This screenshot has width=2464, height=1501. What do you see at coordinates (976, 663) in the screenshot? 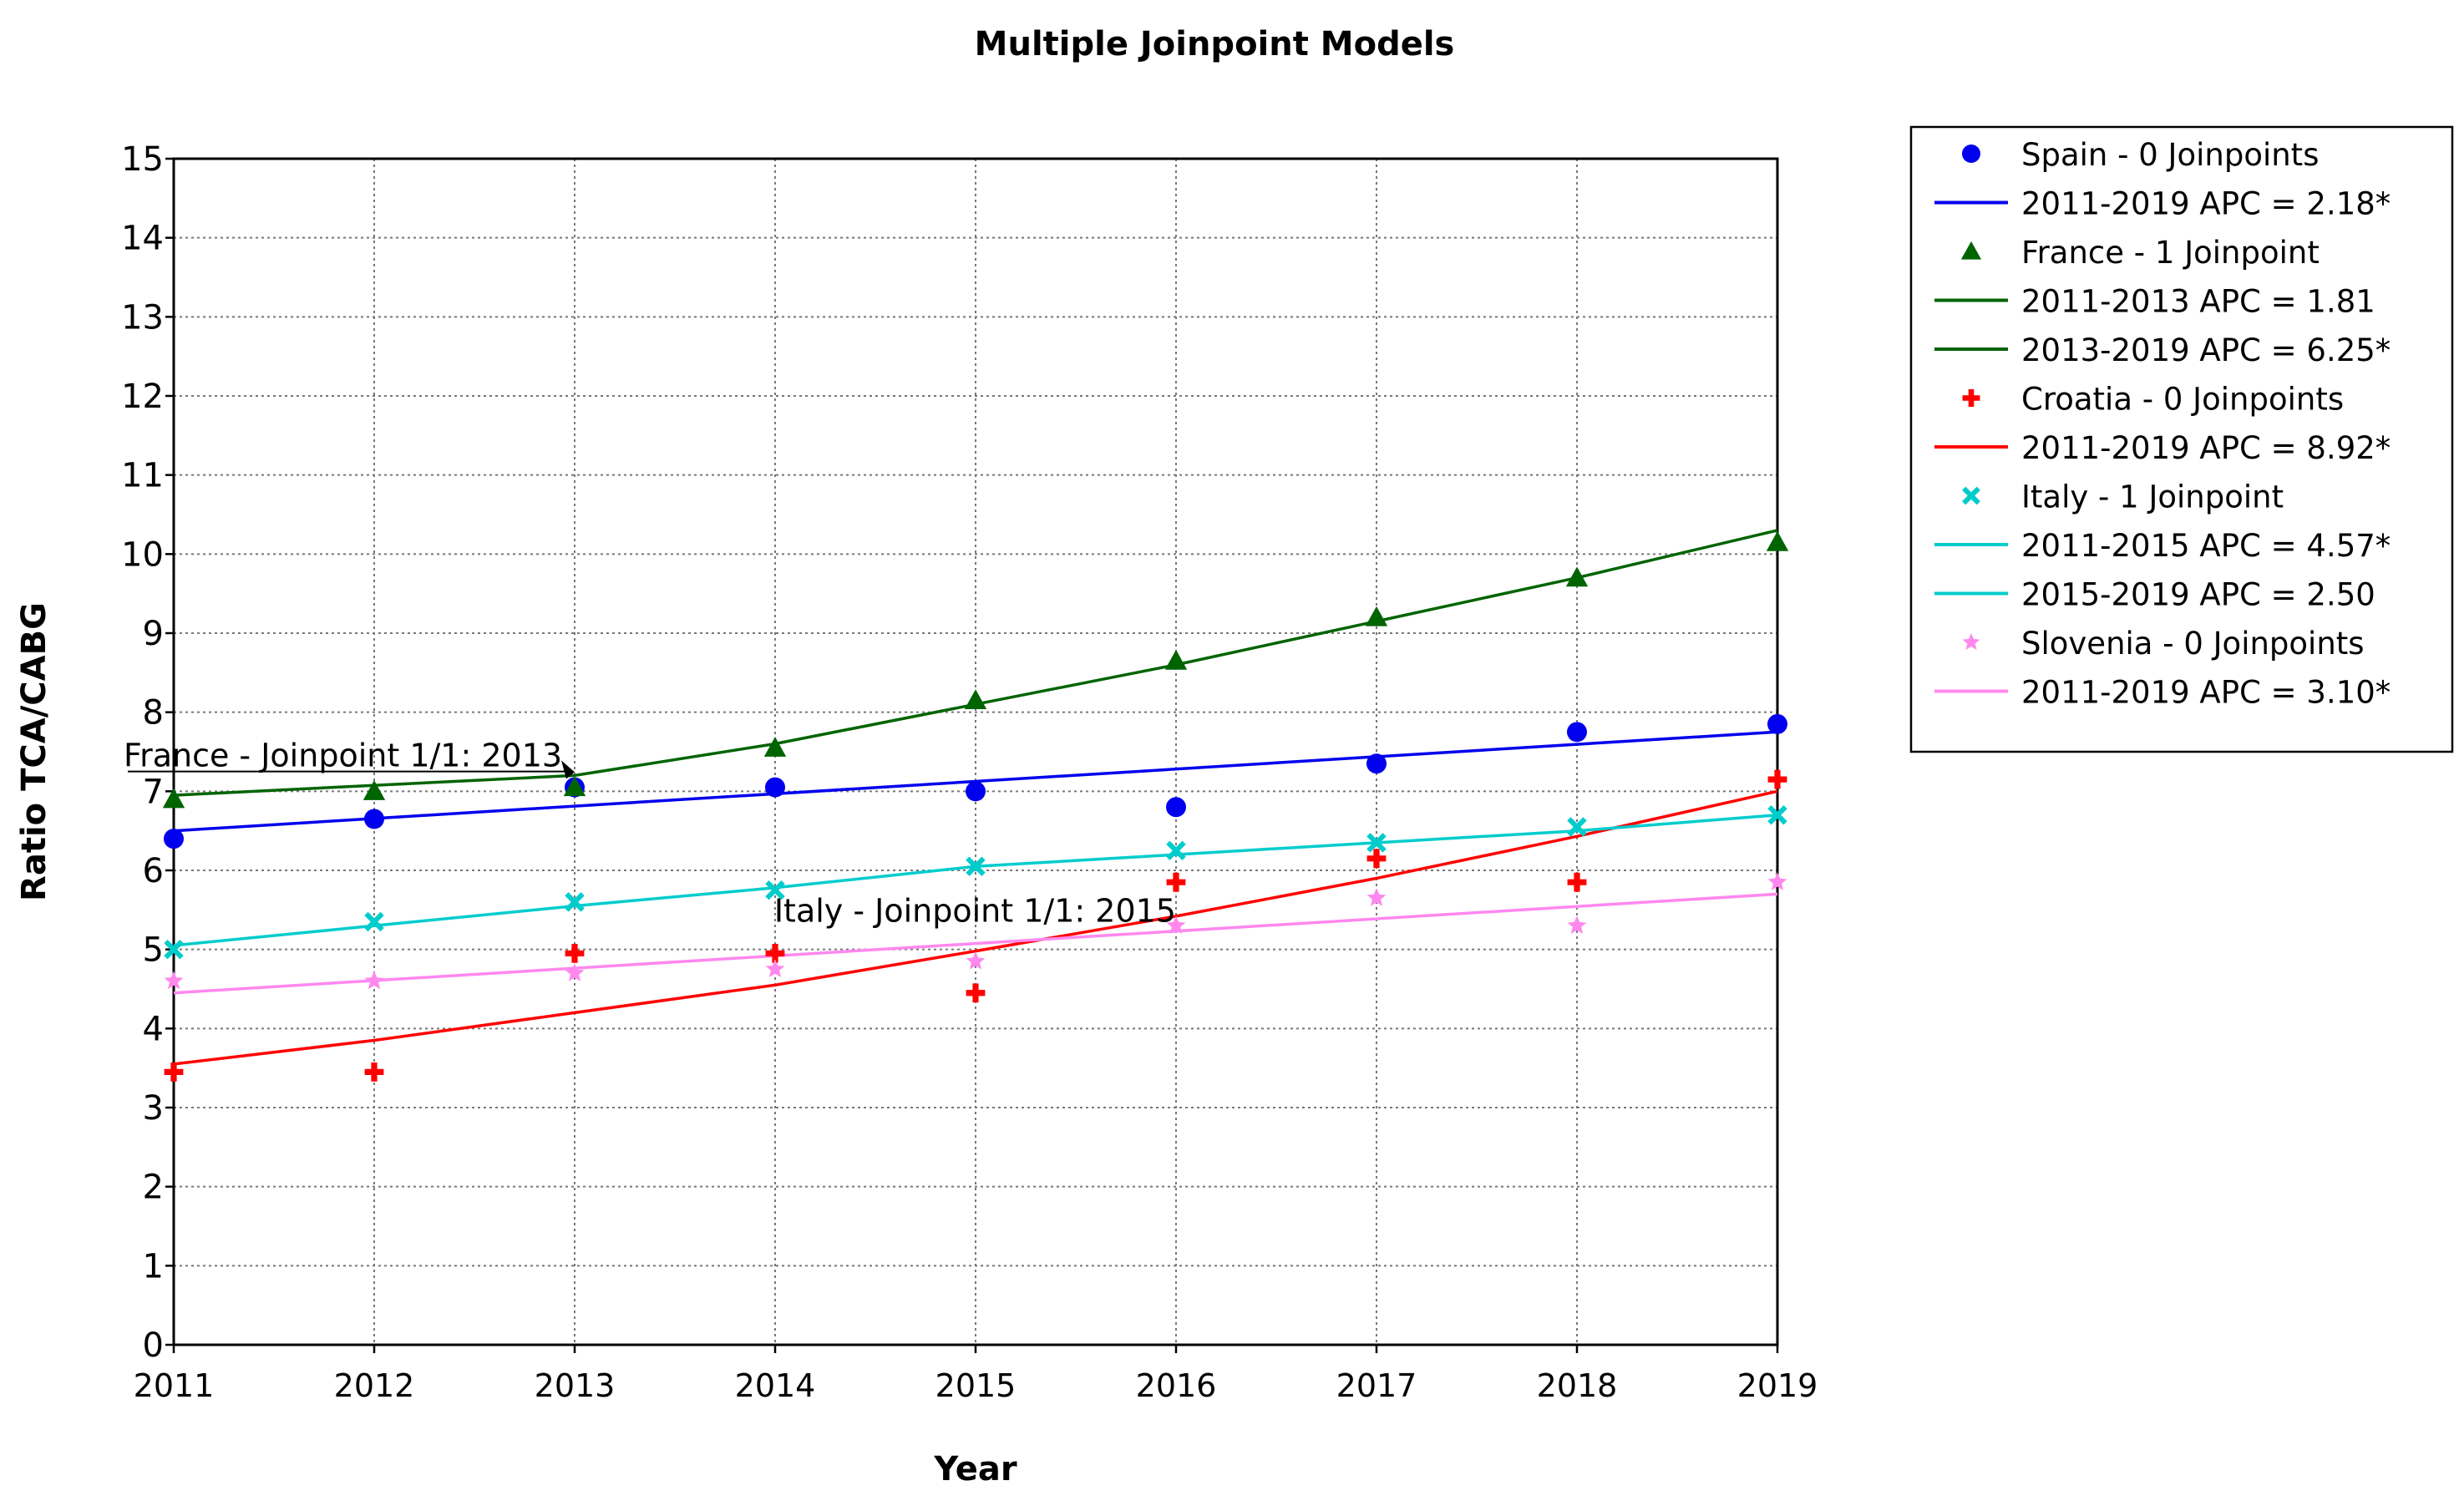
I see `france-fit-line` at bounding box center [976, 663].